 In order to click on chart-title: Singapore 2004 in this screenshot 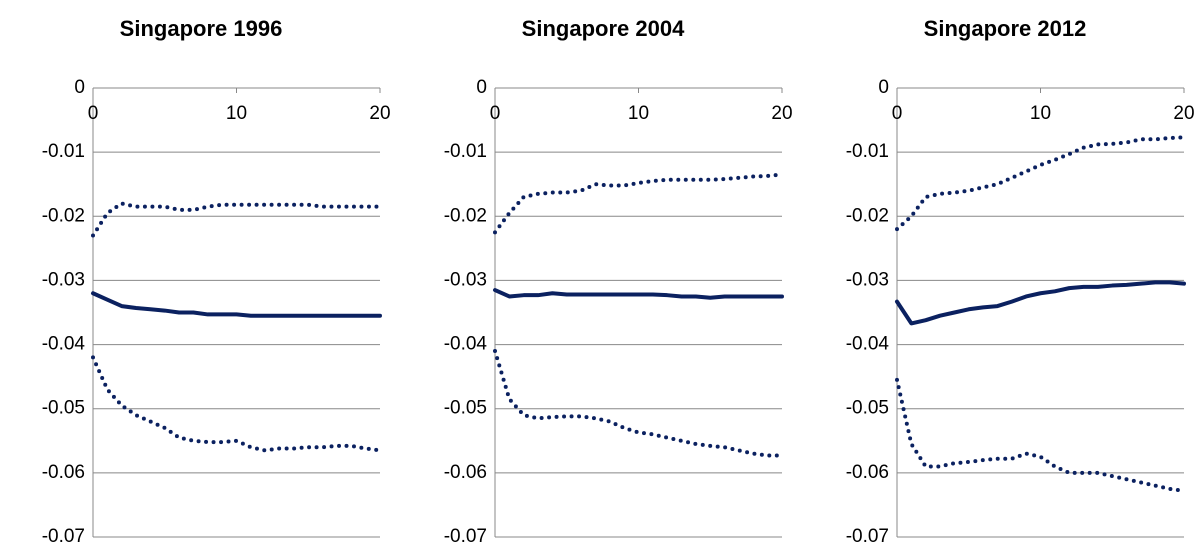, I will do `click(603, 28)`.